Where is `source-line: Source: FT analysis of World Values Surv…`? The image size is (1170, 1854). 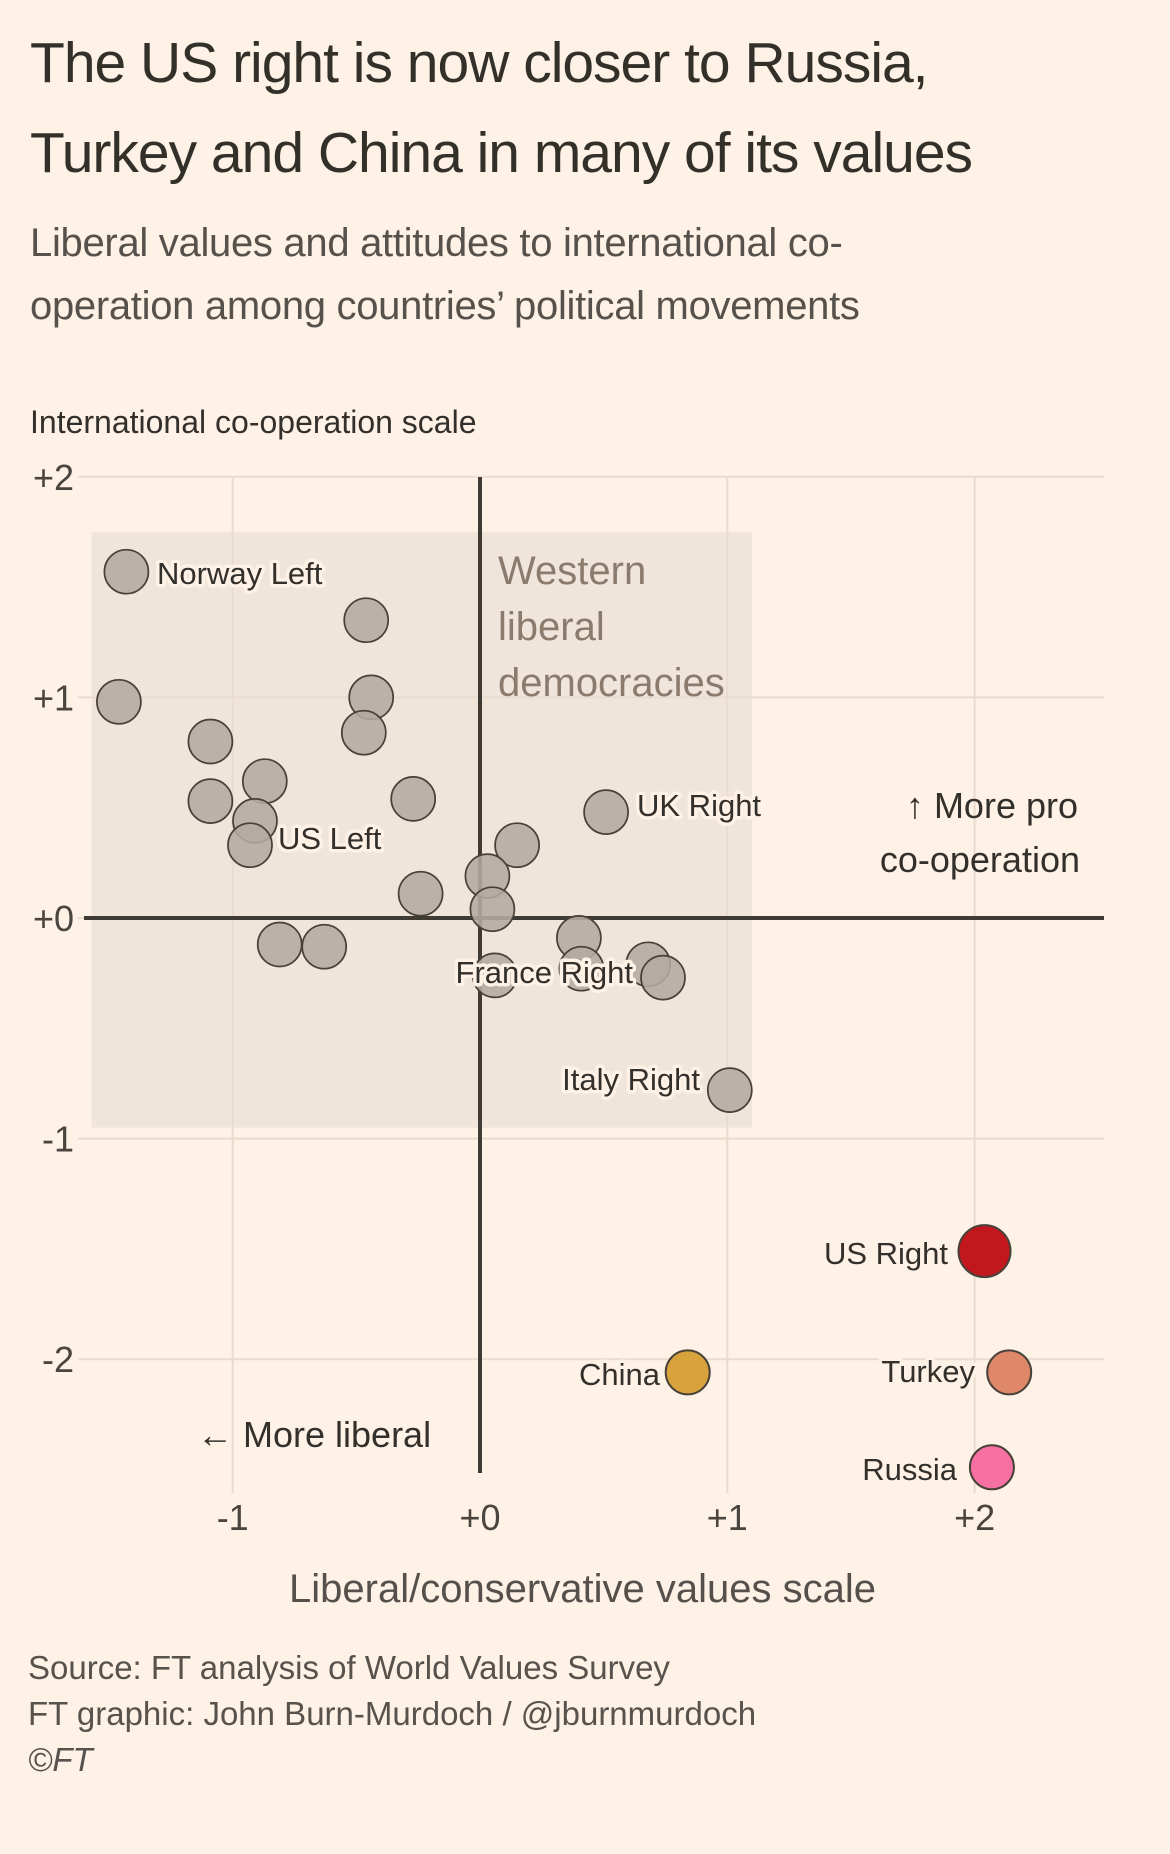 source-line: Source: FT analysis of World Values Surv… is located at coordinates (349, 1667).